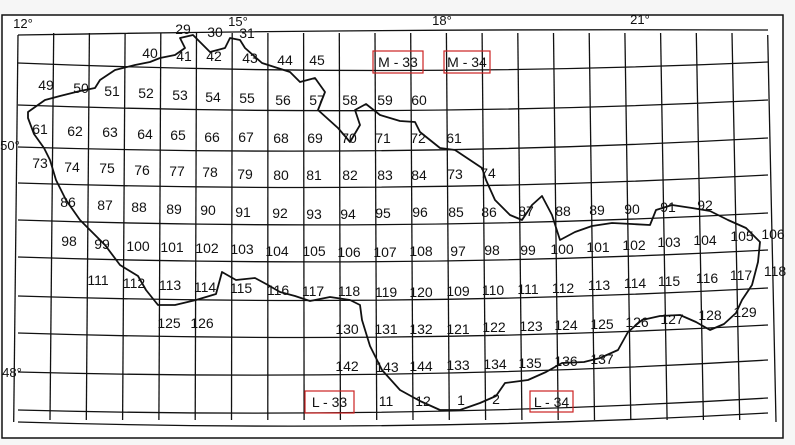 This screenshot has height=445, width=795. What do you see at coordinates (142, 170) in the screenshot?
I see `sheet-number: 76` at bounding box center [142, 170].